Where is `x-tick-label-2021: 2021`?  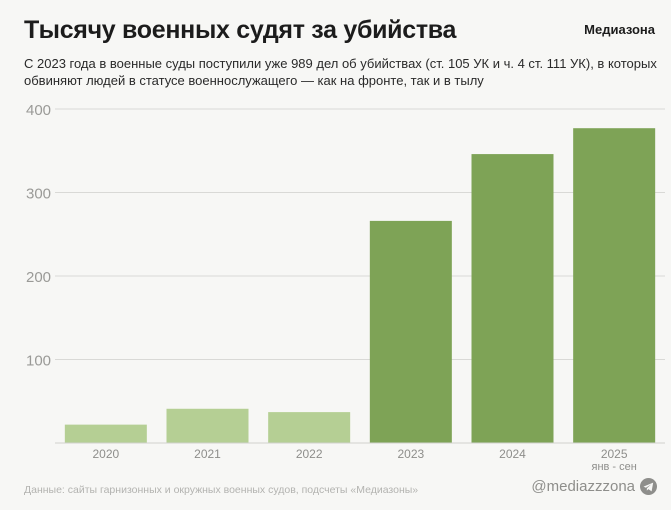
x-tick-label-2021: 2021 is located at coordinates (207, 454).